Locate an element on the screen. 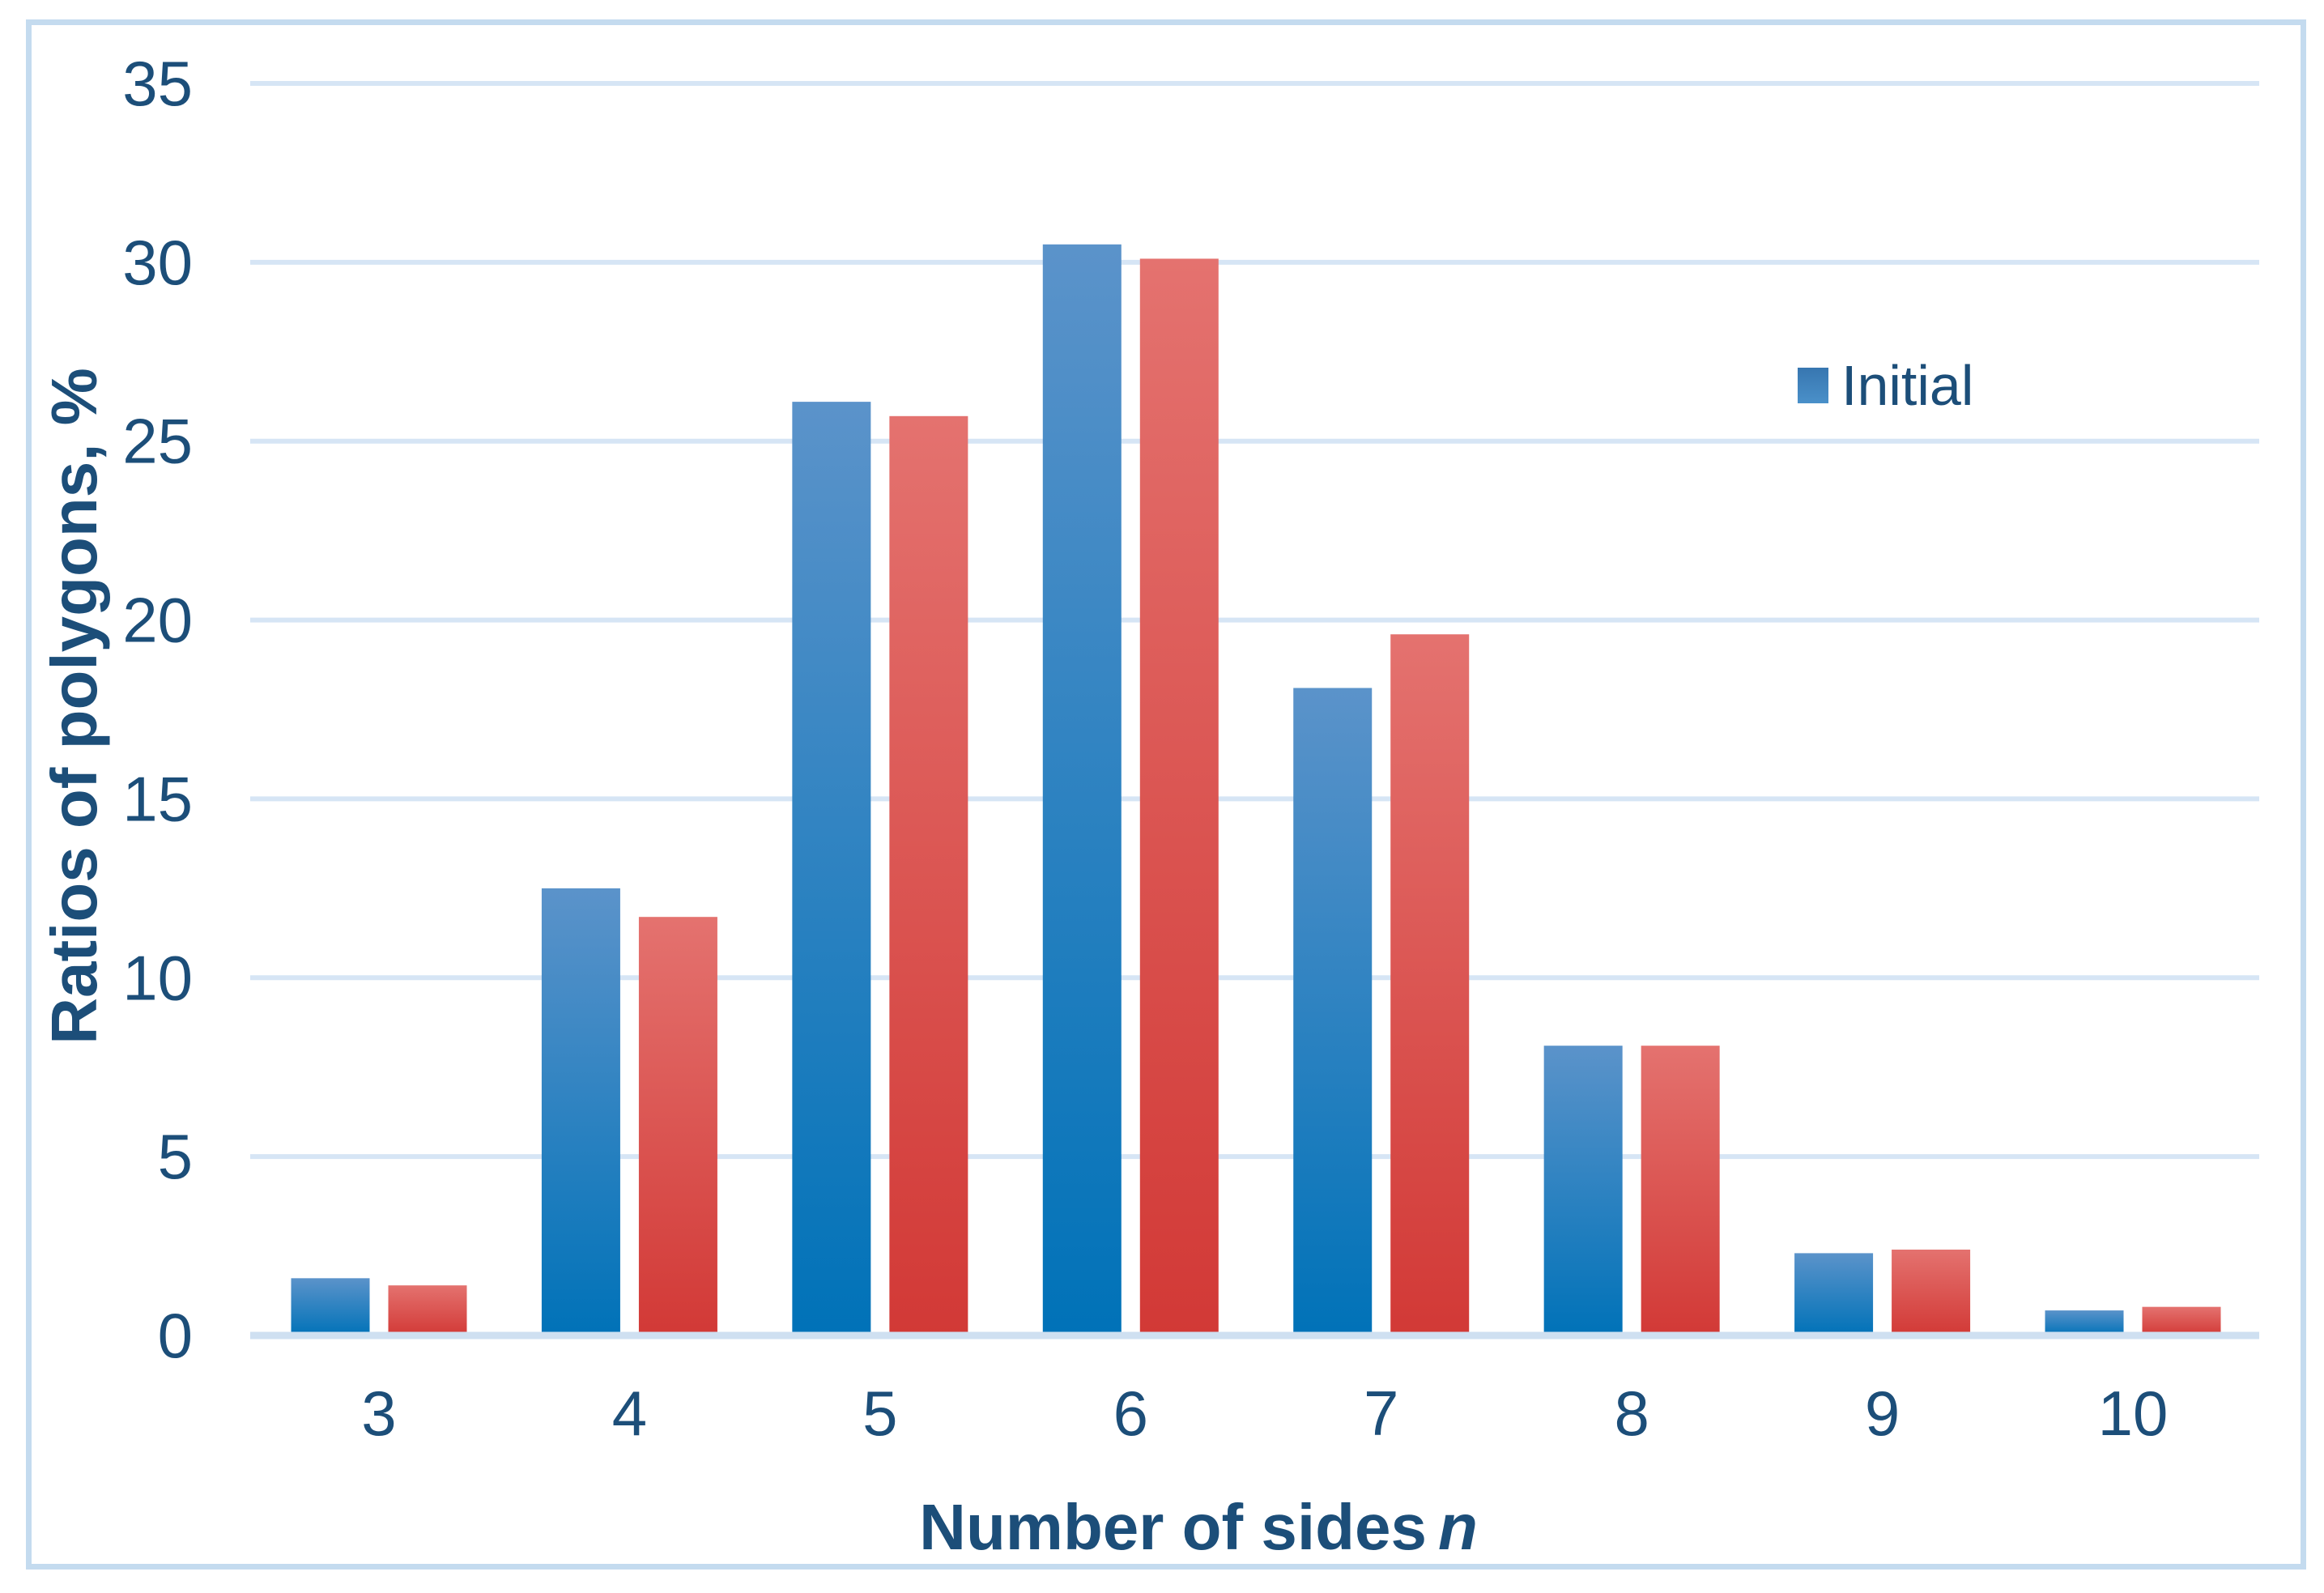 The width and height of the screenshot is (2324, 1593). legend: Initial is located at coordinates (1886, 385).